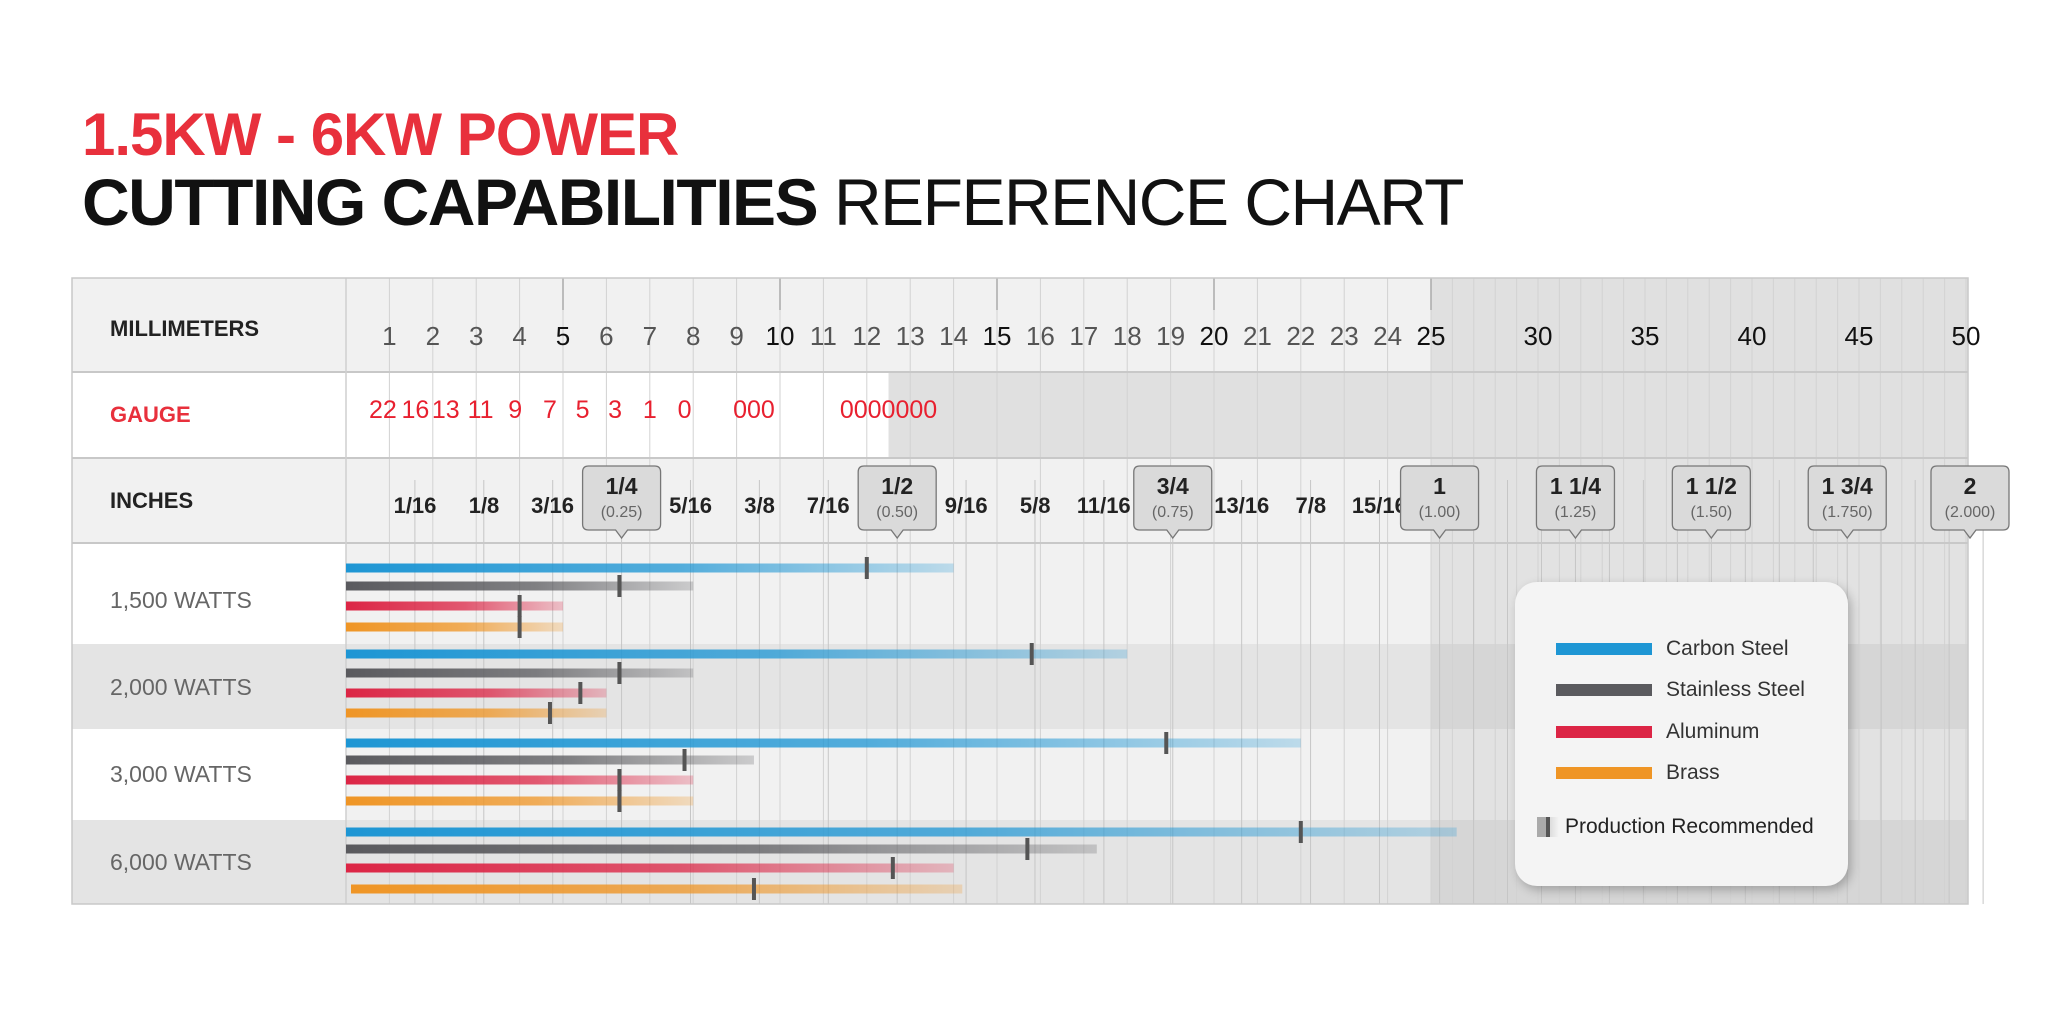 The width and height of the screenshot is (2048, 1028). What do you see at coordinates (1699, 325) in the screenshot?
I see `mm-shaded-bg` at bounding box center [1699, 325].